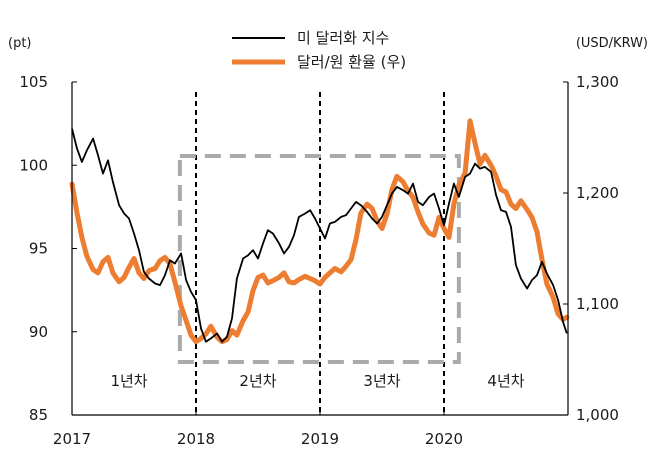  I want to click on period-label: 1년차, so click(128, 381).